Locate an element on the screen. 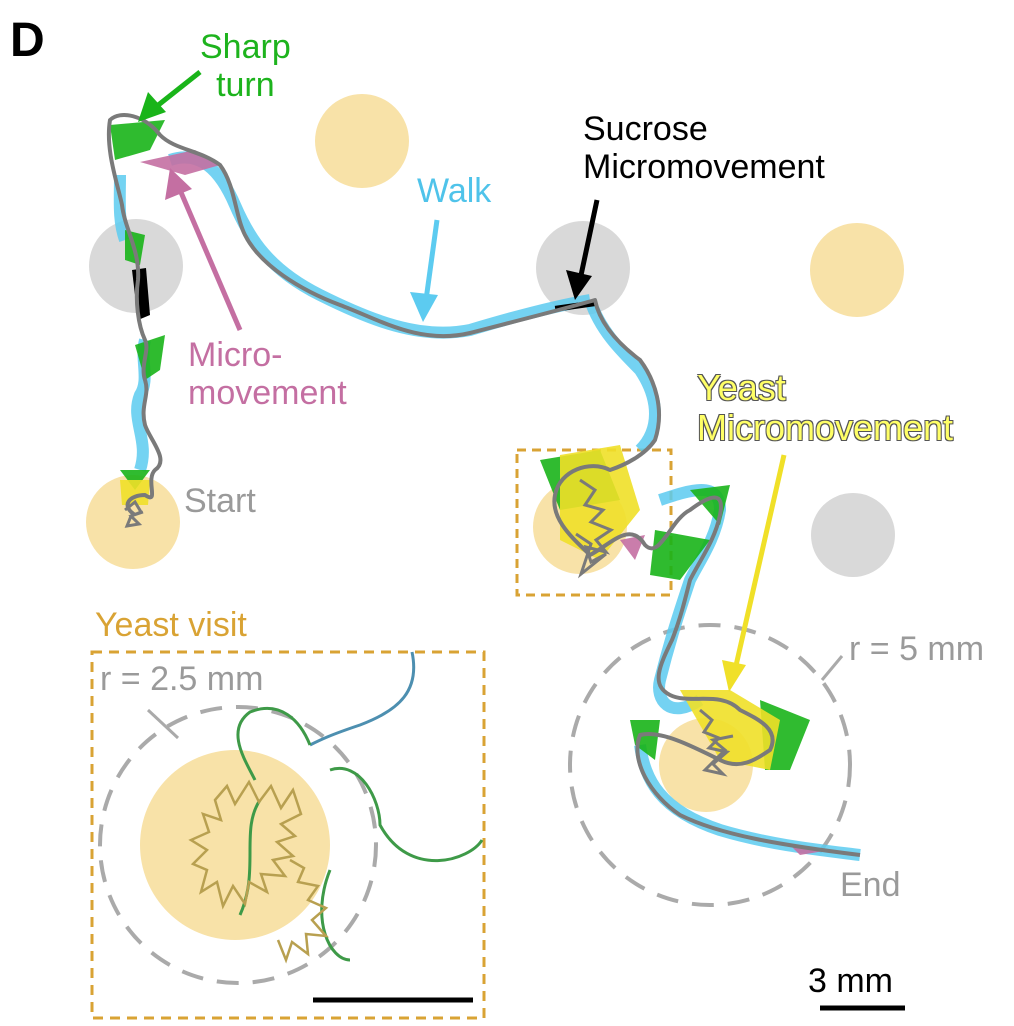  inset-yeast-patch is located at coordinates (235, 845).